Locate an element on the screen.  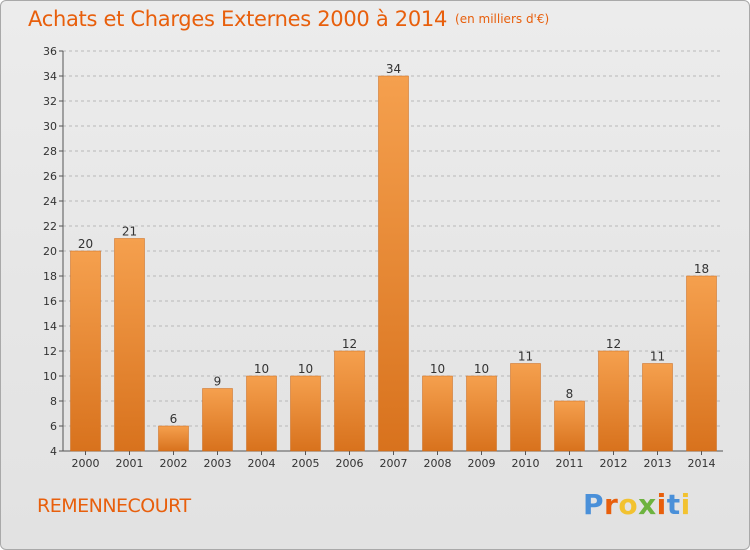
y-tick-label: 14 is located at coordinates (50, 326).